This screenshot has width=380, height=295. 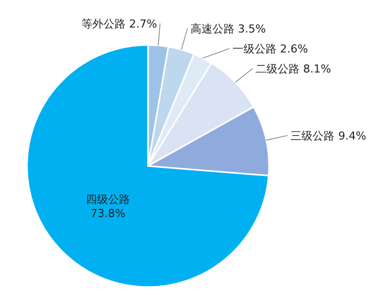 What do you see at coordinates (228, 29) in the screenshot?
I see `slice-label: 高速公路 3.5%` at bounding box center [228, 29].